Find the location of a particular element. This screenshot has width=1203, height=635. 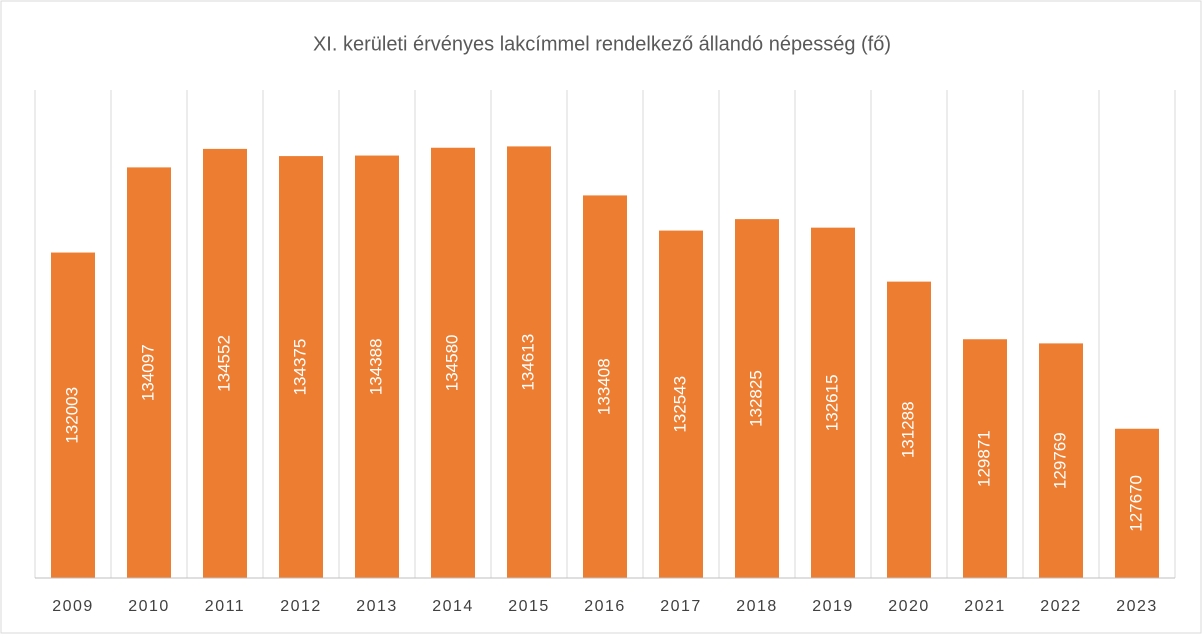

x-tick-label: 2019 is located at coordinates (833, 606).